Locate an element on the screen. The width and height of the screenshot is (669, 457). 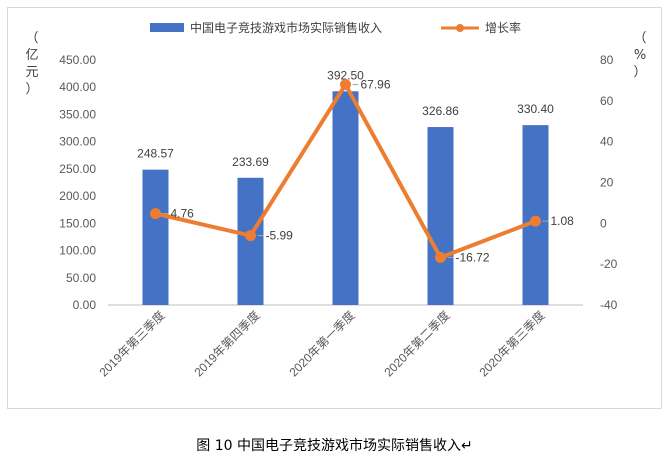
x-tick-label: 2020年第一季度 is located at coordinates (322, 344).